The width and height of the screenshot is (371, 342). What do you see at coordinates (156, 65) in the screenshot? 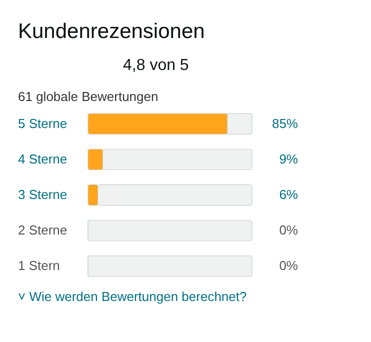
I see `chart-subtitle: 4,8 von 5` at bounding box center [156, 65].